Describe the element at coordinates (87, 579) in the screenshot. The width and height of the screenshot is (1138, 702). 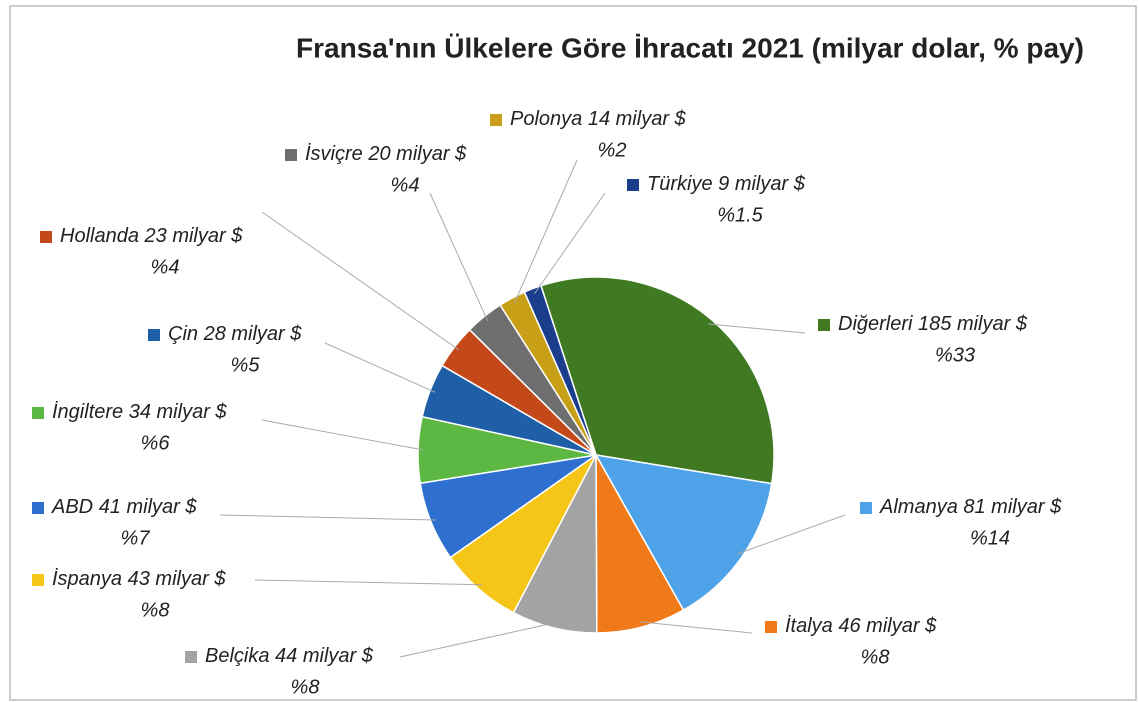
I see `category-name: İspanya` at that location.